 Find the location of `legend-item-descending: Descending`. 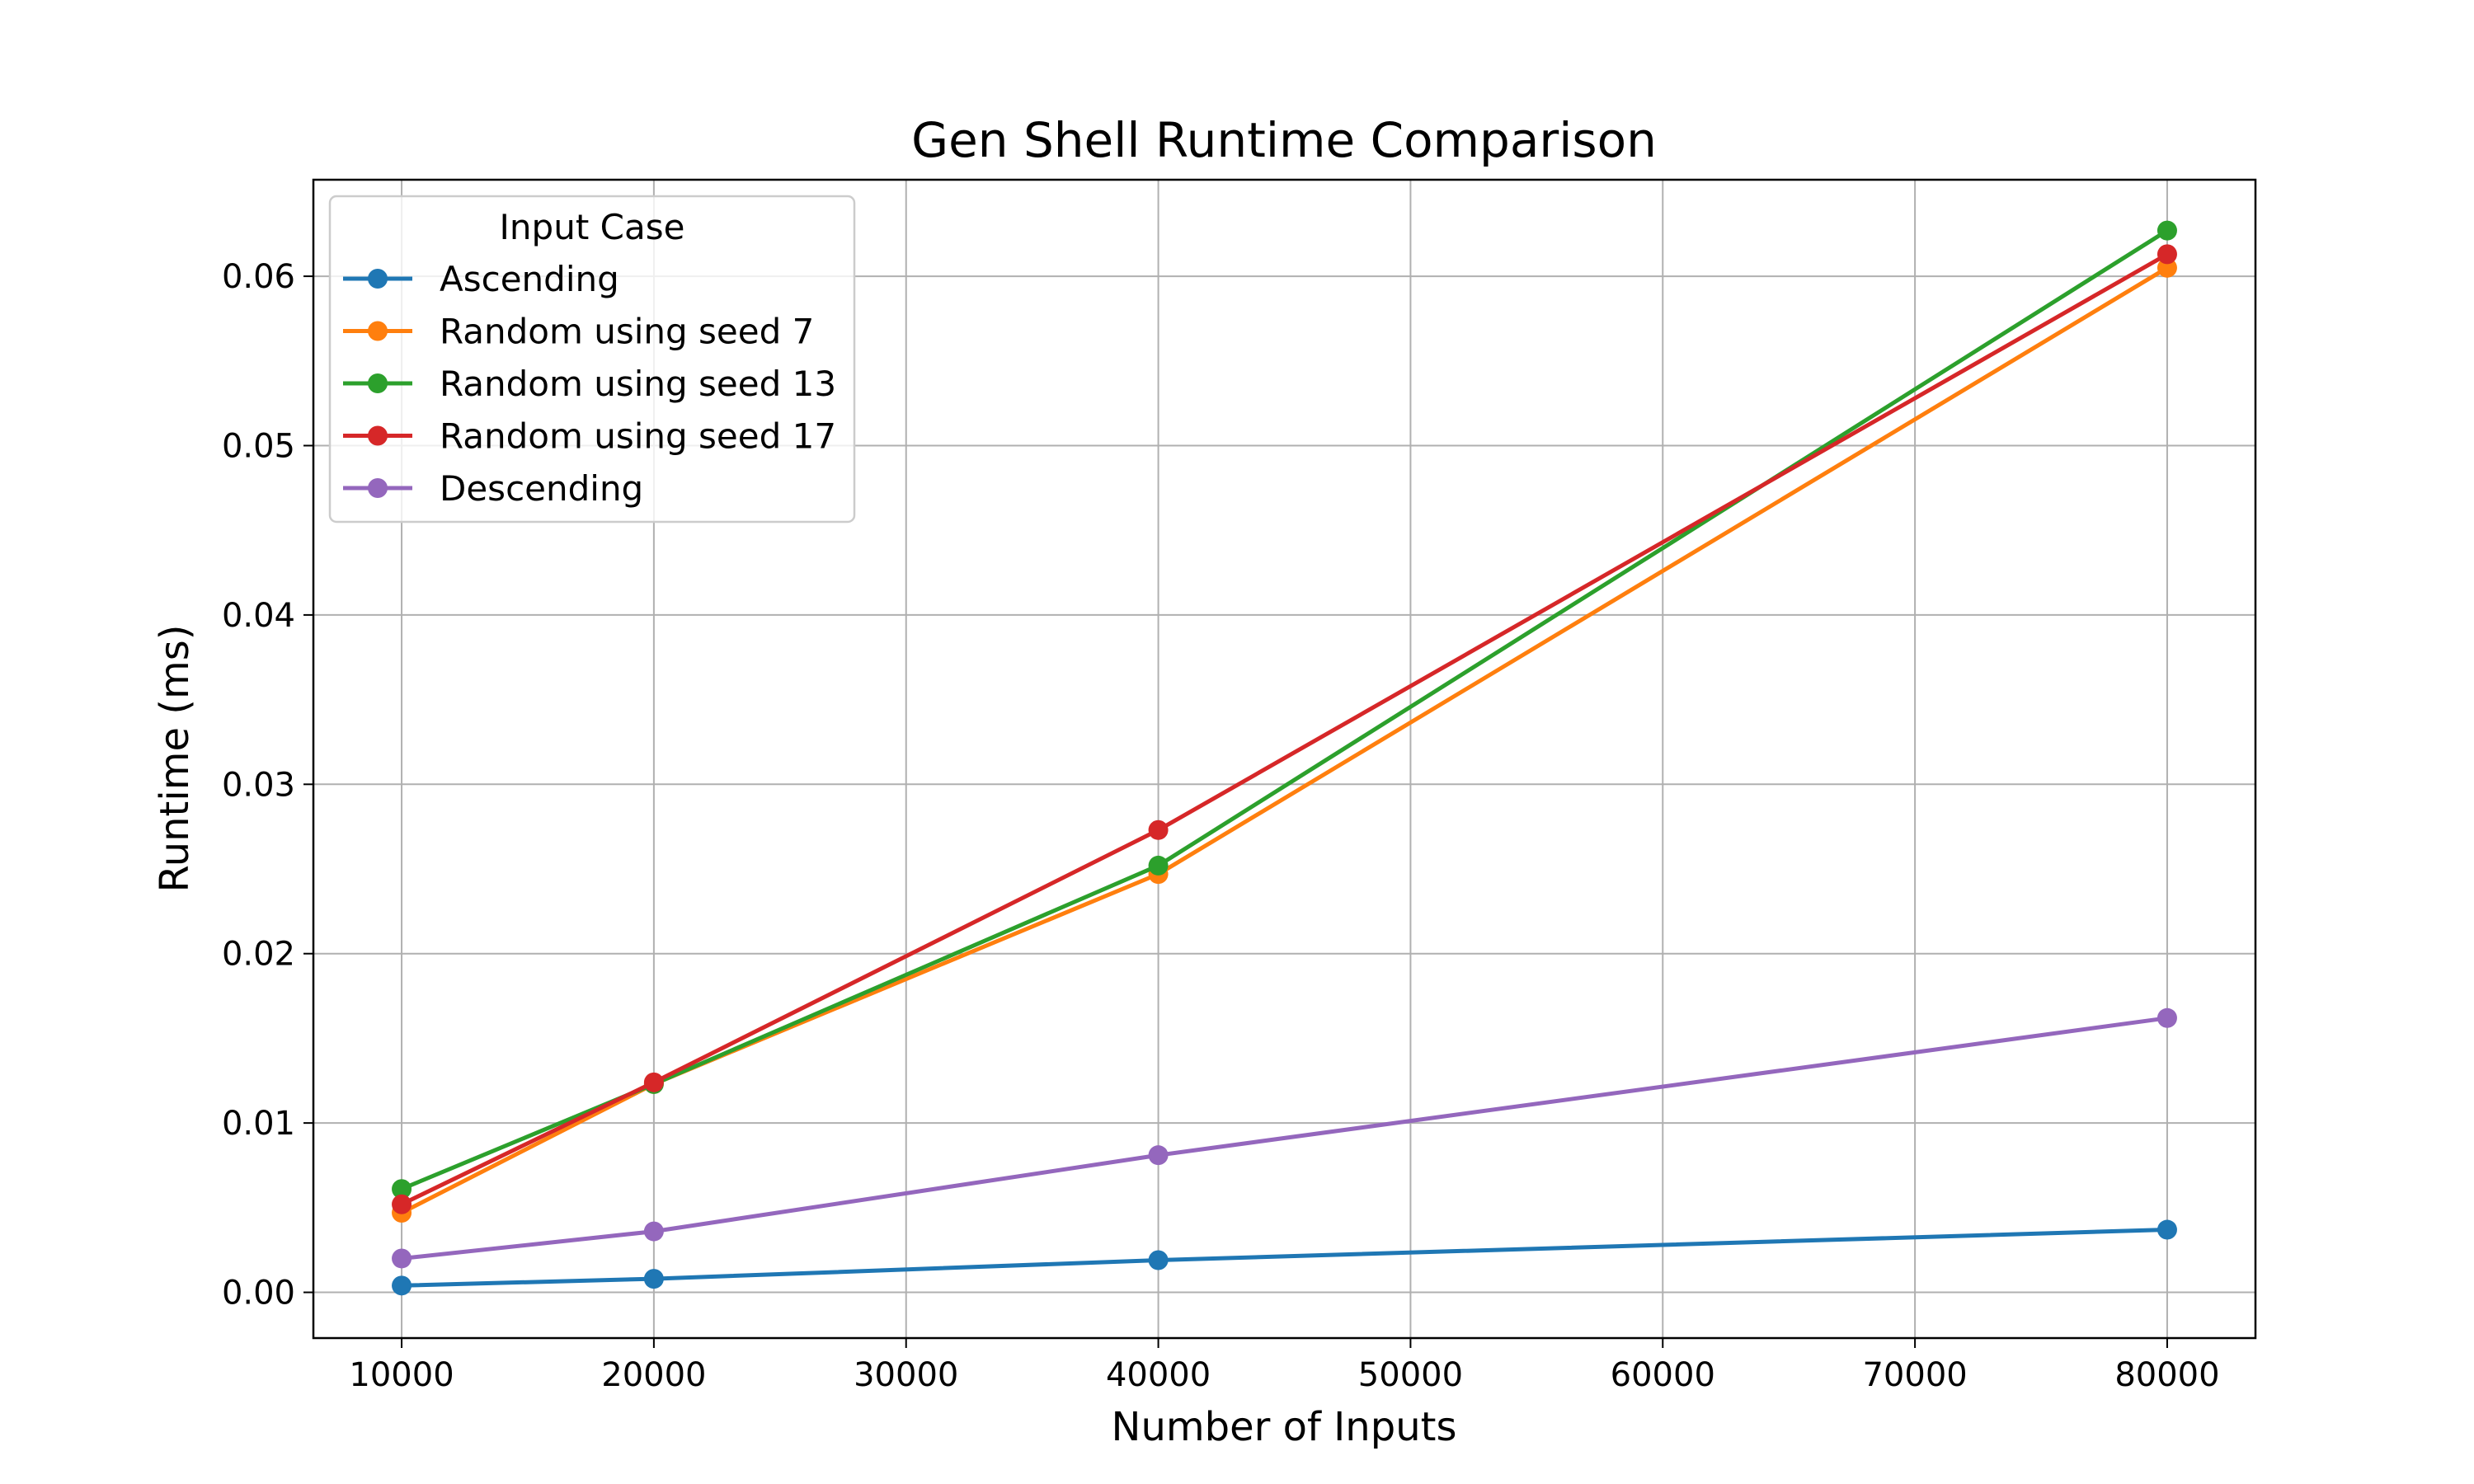

legend-item-descending: Descending is located at coordinates (493, 488).